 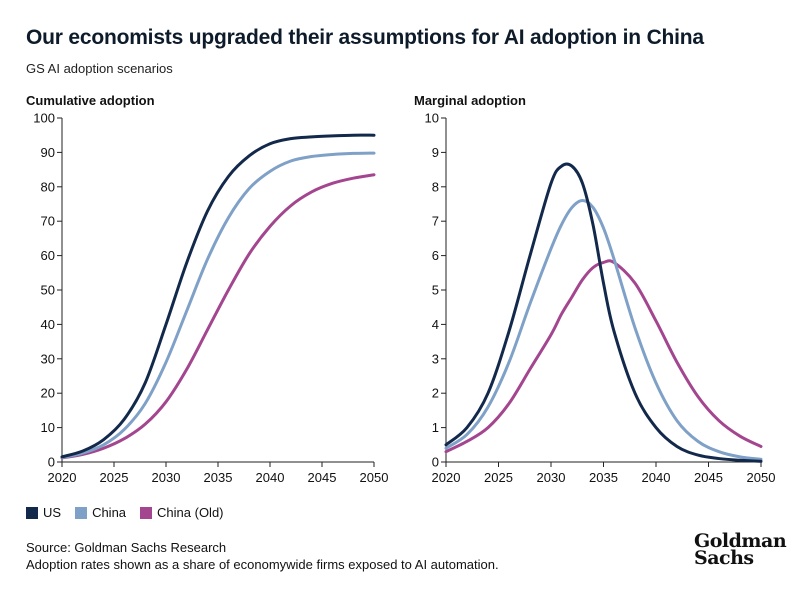 I want to click on right-panel-title: Marginal adoption, so click(x=470, y=100).